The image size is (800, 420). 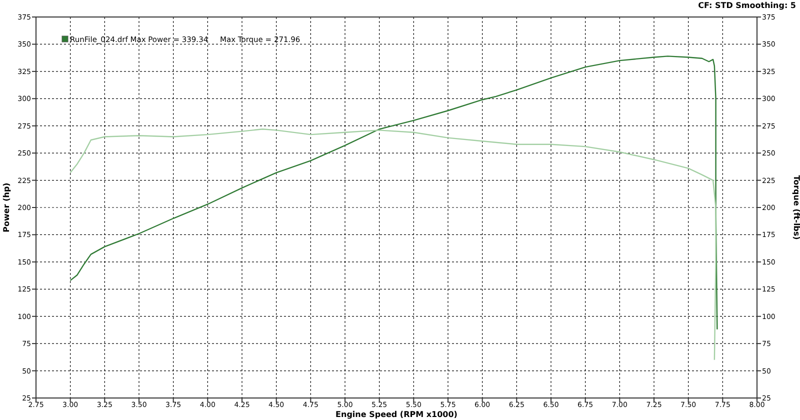 What do you see at coordinates (6, 207) in the screenshot?
I see `y-axis-title: Power (hp)` at bounding box center [6, 207].